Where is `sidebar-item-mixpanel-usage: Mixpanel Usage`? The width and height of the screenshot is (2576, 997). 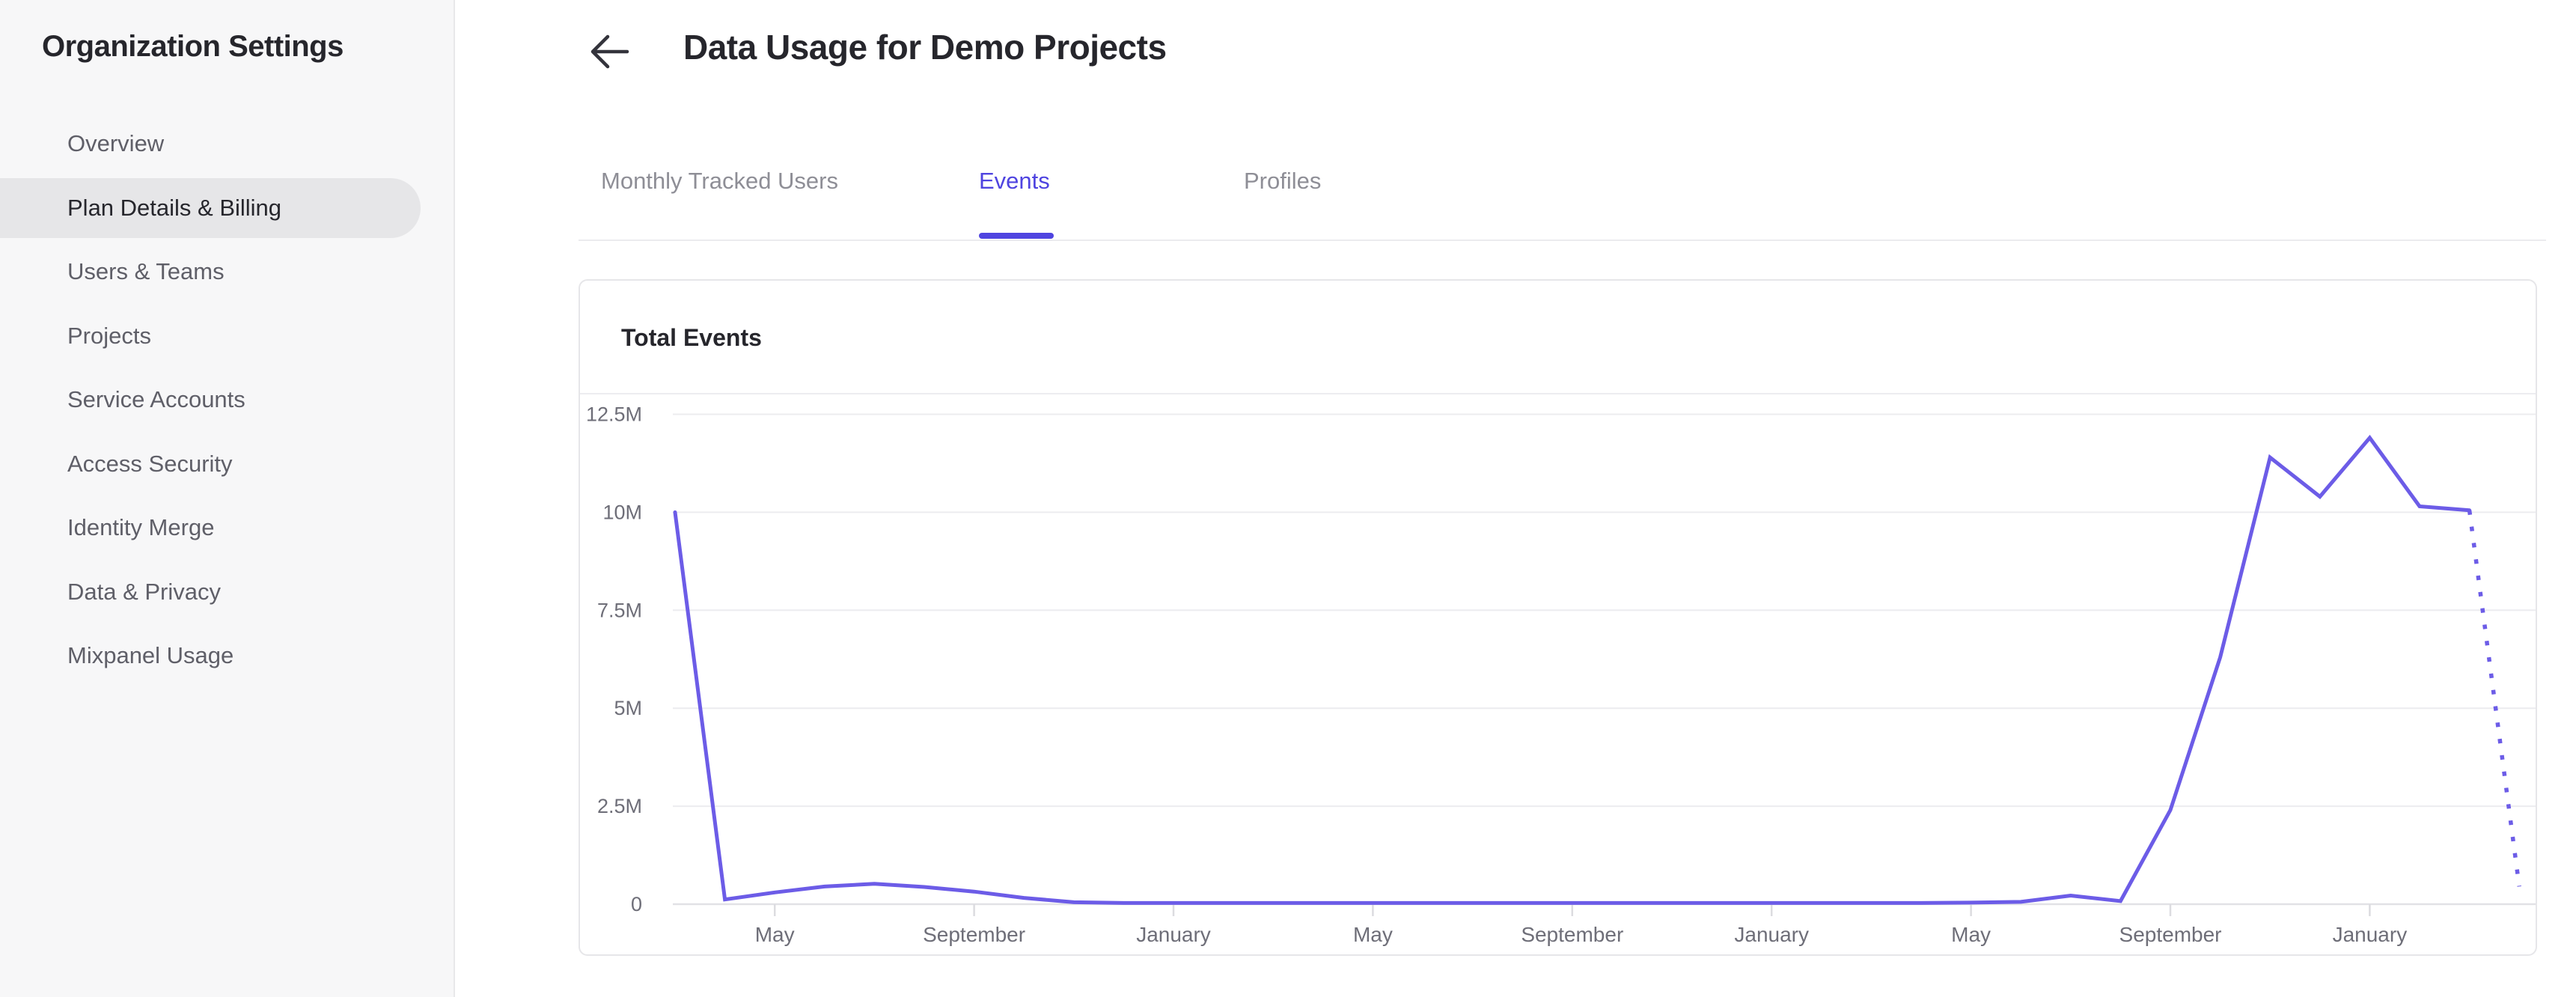
sidebar-item-mixpanel-usage: Mixpanel Usage is located at coordinates (150, 655).